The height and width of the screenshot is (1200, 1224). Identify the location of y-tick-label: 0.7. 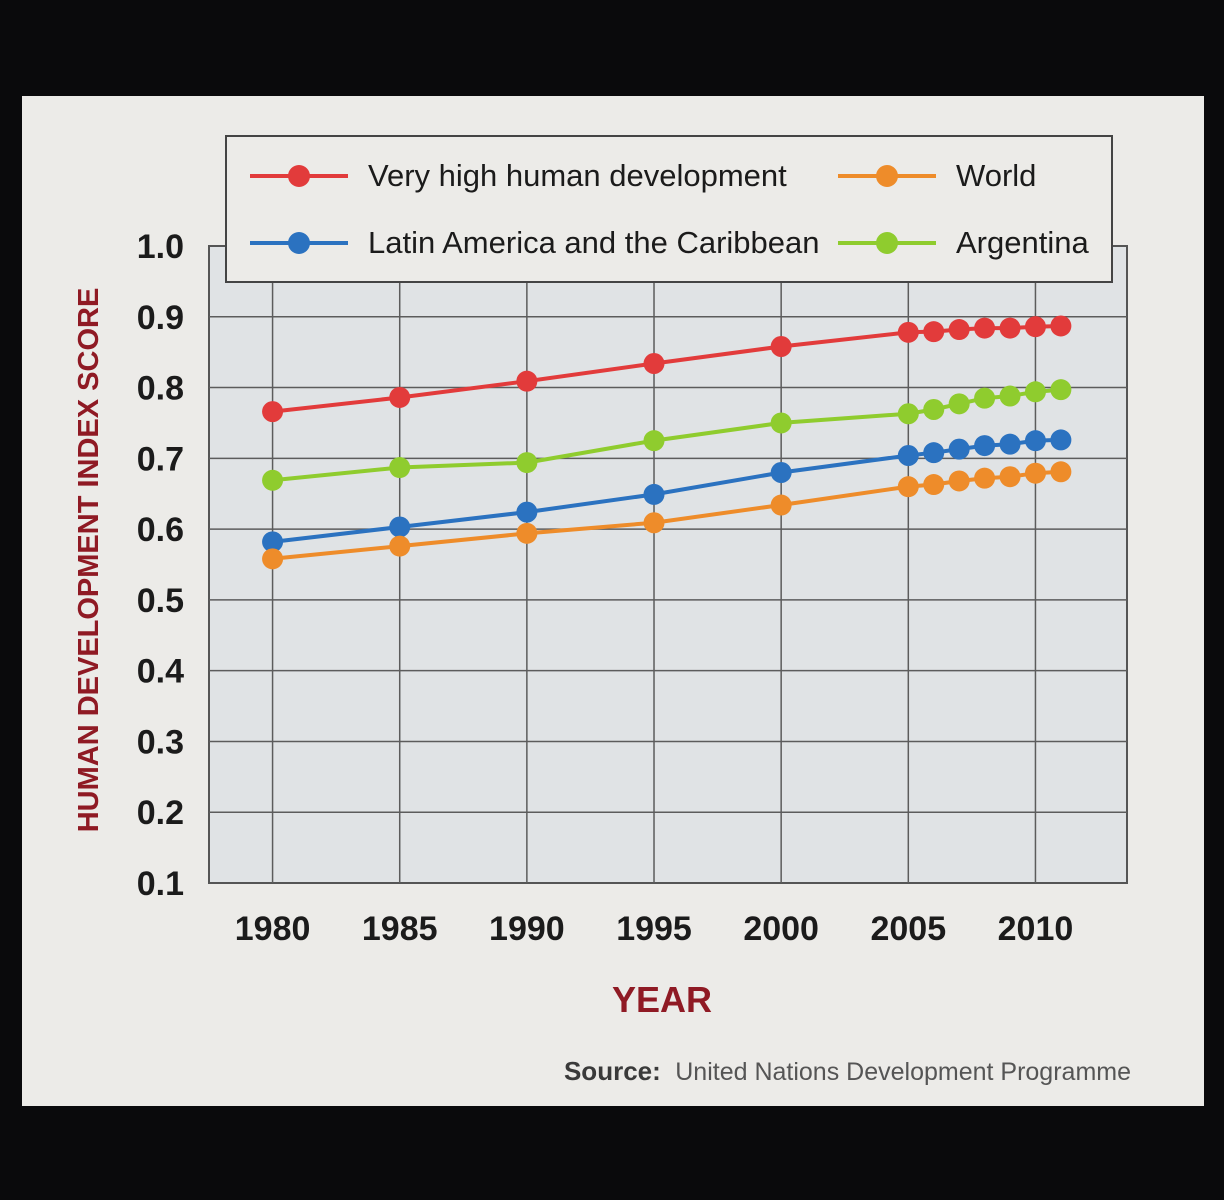
(160, 459).